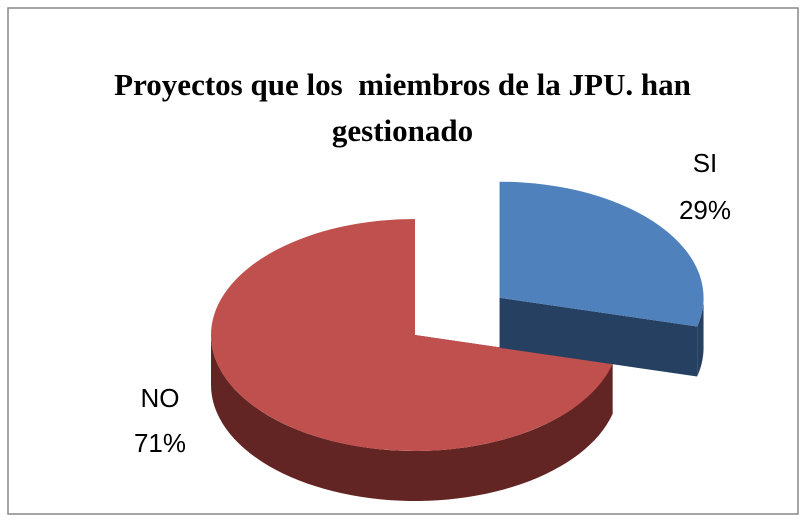  What do you see at coordinates (160, 398) in the screenshot?
I see `data-label-name: NO` at bounding box center [160, 398].